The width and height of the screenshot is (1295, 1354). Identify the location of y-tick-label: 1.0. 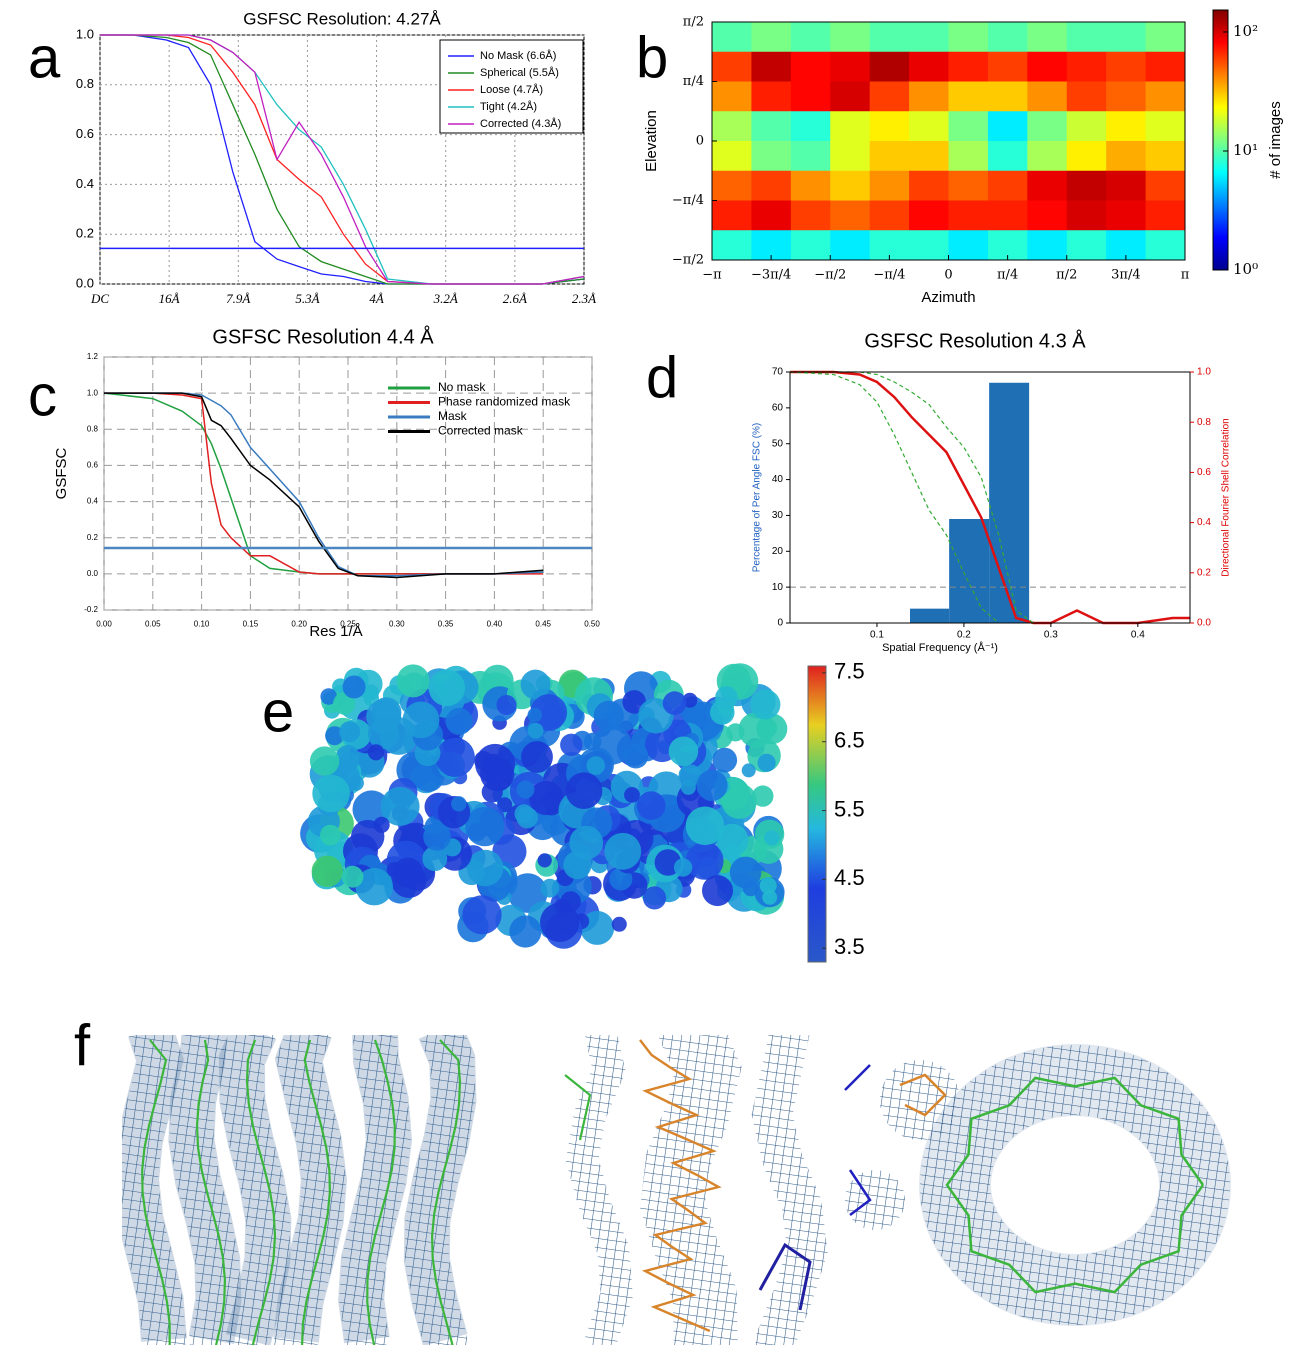
(93, 392).